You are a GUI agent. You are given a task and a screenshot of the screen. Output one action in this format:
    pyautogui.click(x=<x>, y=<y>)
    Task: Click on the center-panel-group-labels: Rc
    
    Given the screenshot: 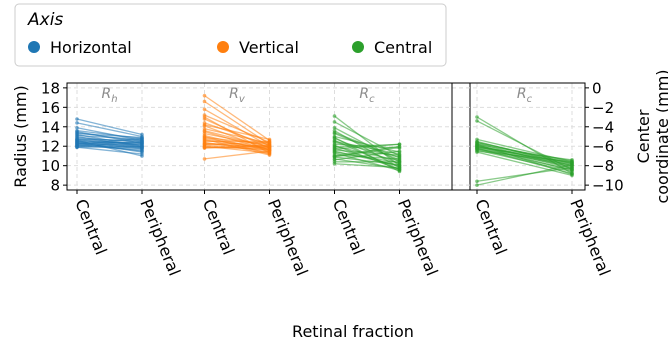 What is the action you would take?
    pyautogui.click(x=525, y=95)
    